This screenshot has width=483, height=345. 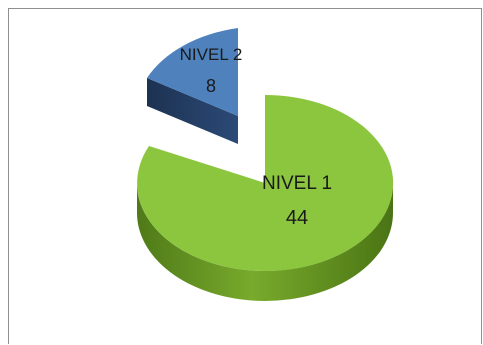 What do you see at coordinates (192, 72) in the screenshot?
I see `slice-nivel-2-top` at bounding box center [192, 72].